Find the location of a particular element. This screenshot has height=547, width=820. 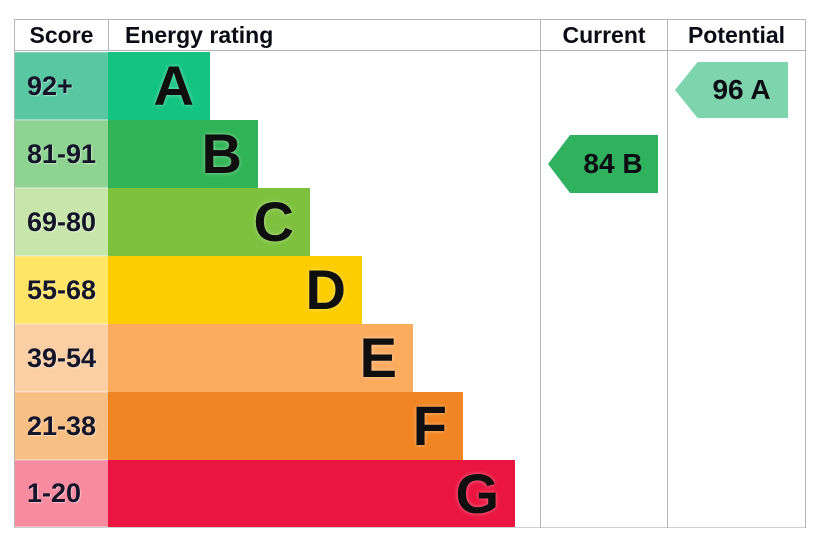

rating-letter: C is located at coordinates (273, 221).